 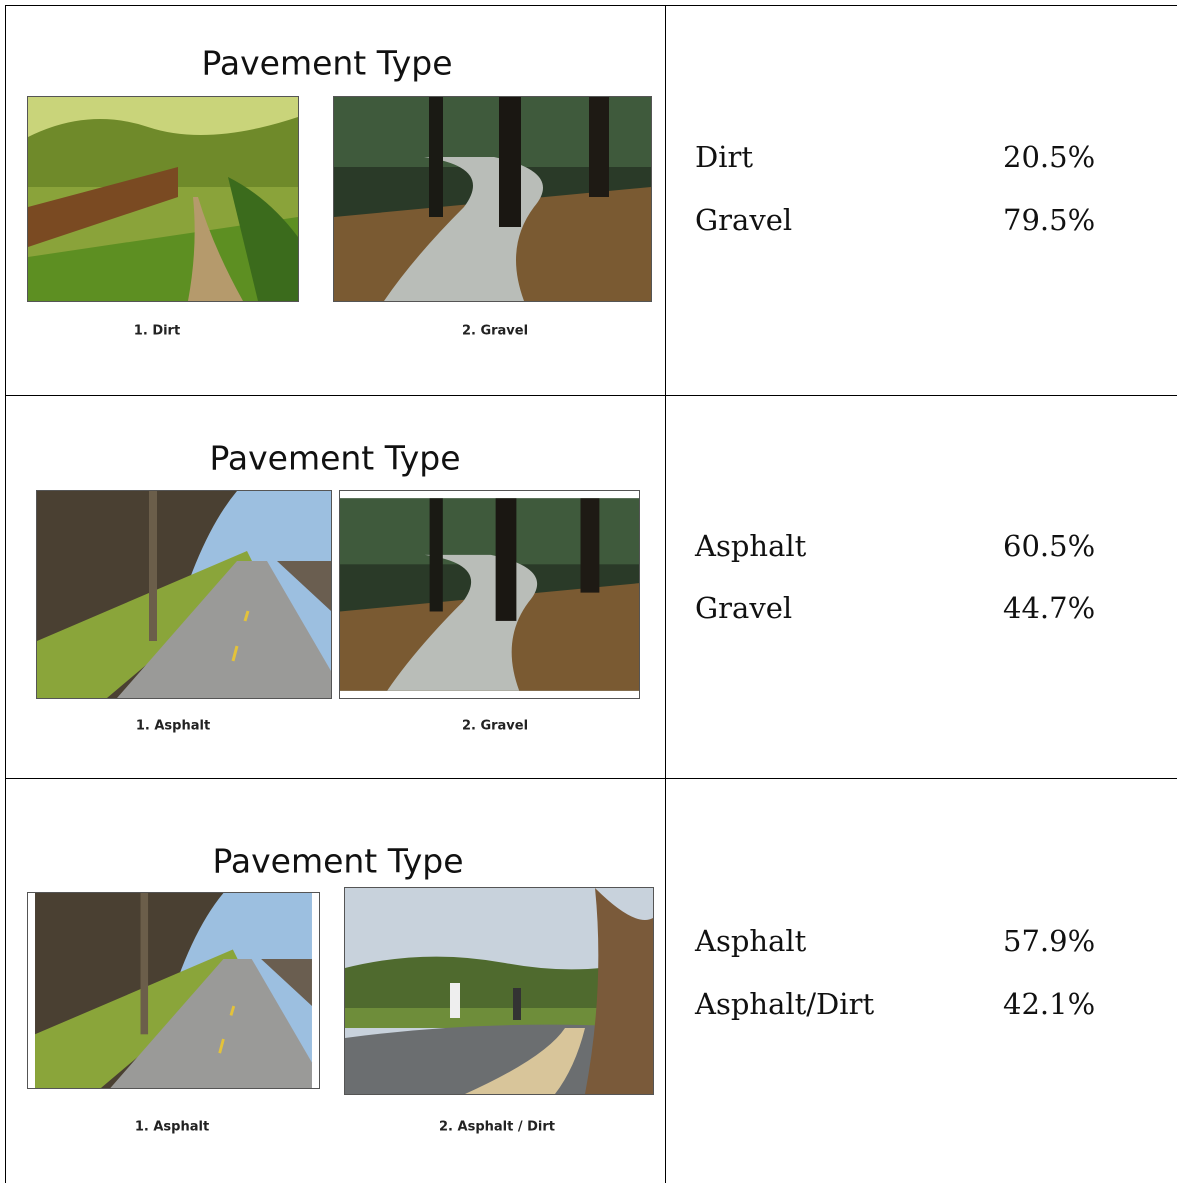 What do you see at coordinates (785, 1004) in the screenshot?
I see `result-label: Asphalt/Dirt` at bounding box center [785, 1004].